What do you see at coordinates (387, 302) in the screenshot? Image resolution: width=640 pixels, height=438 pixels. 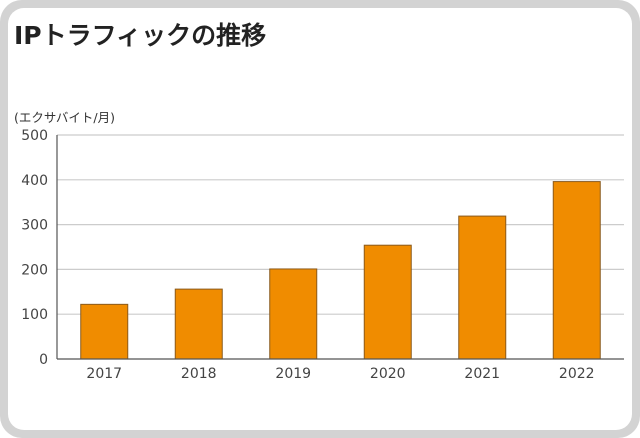 I see `bar-2020` at bounding box center [387, 302].